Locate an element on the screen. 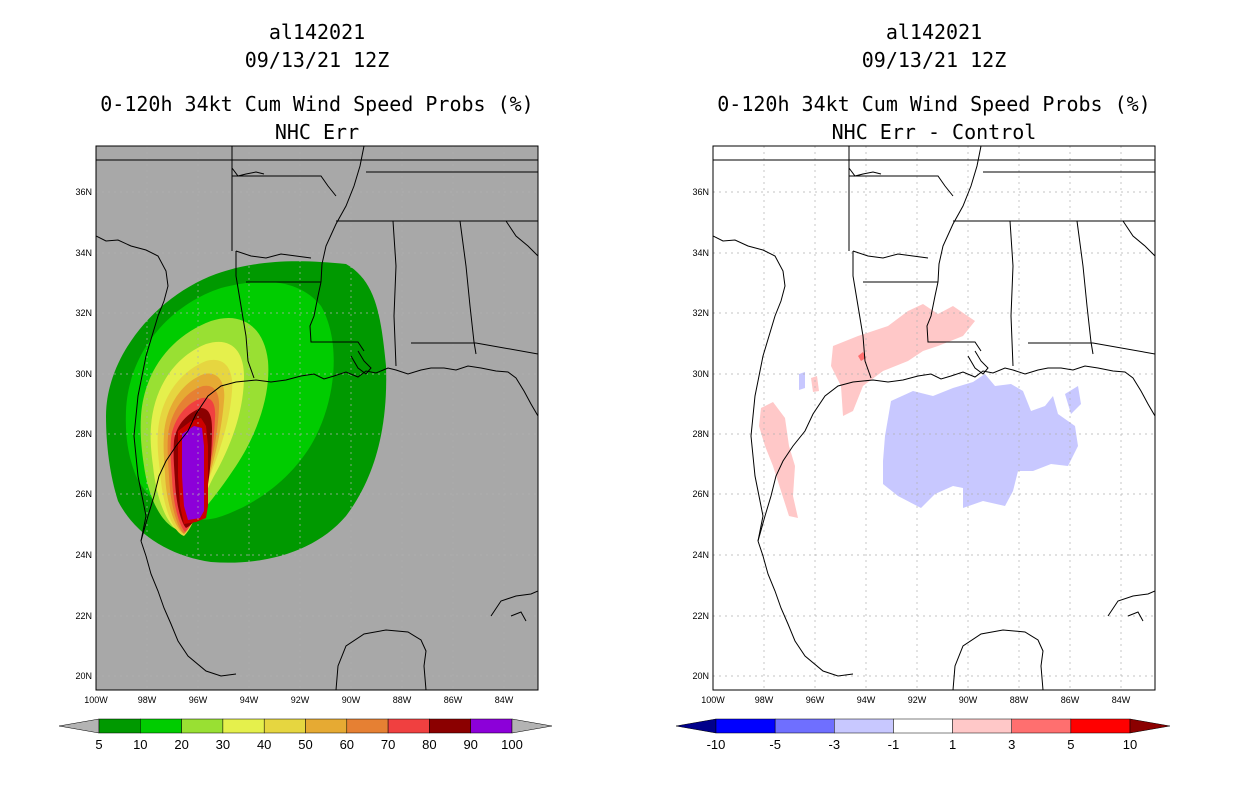 The width and height of the screenshot is (1236, 800). left-colorbar-label: 60 is located at coordinates (347, 744).